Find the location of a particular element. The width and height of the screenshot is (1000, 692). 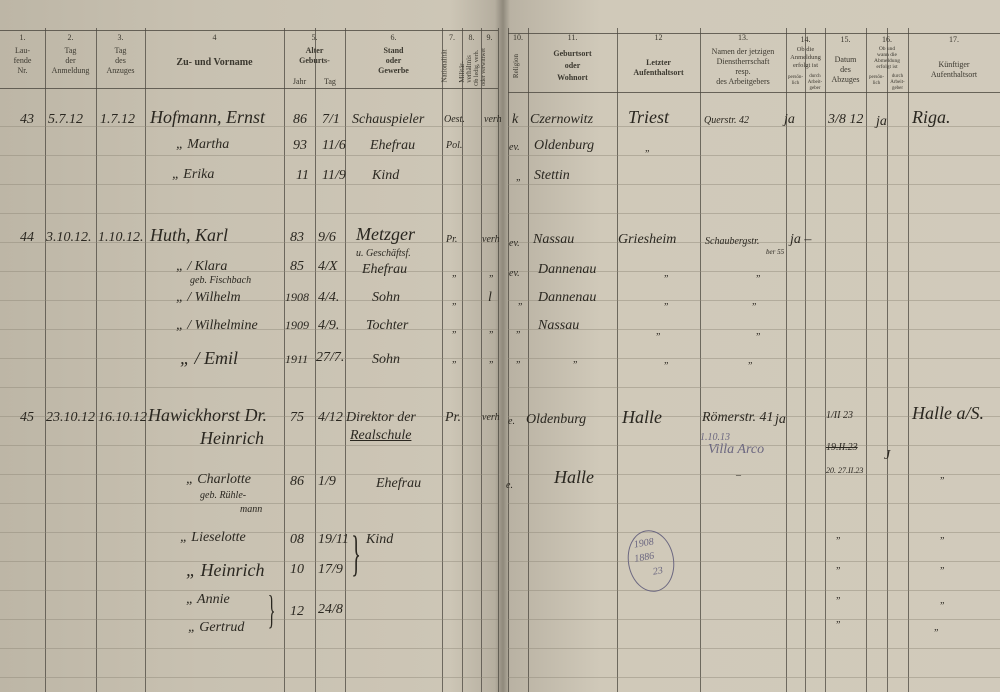

employer-pencil-note: Villa Arco is located at coordinates (736, 449).